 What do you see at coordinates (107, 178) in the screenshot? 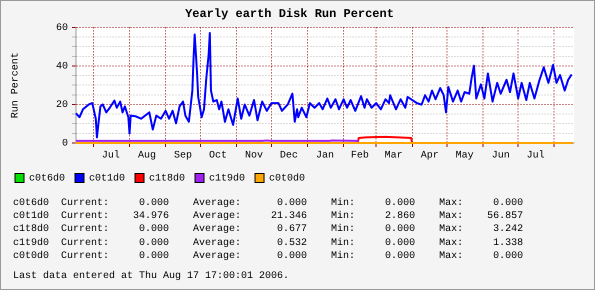
I see `legend-label: c0t1d0` at bounding box center [107, 178].